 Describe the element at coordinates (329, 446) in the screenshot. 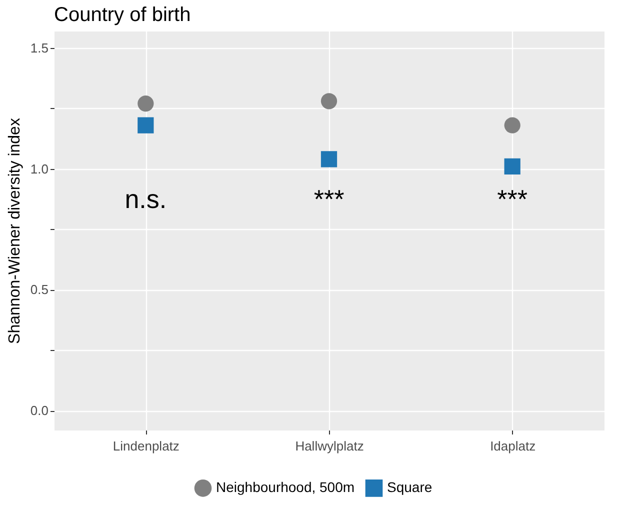

I see `x-tick-label: Hallwylplatz` at that location.